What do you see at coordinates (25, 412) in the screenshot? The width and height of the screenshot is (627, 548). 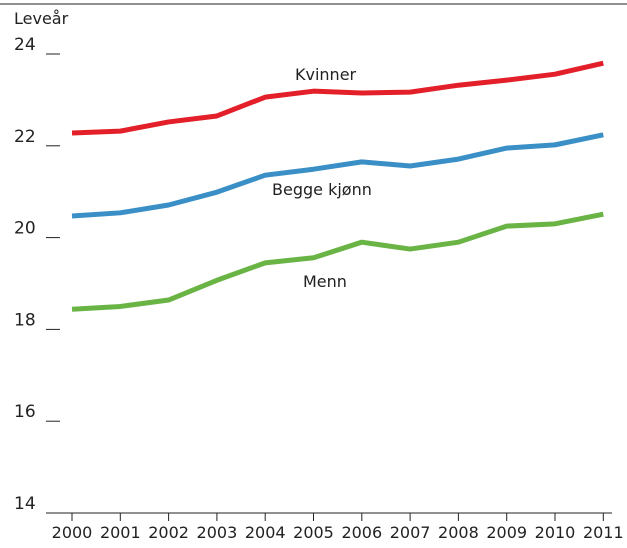 I see `y-tick-label: 16` at bounding box center [25, 412].